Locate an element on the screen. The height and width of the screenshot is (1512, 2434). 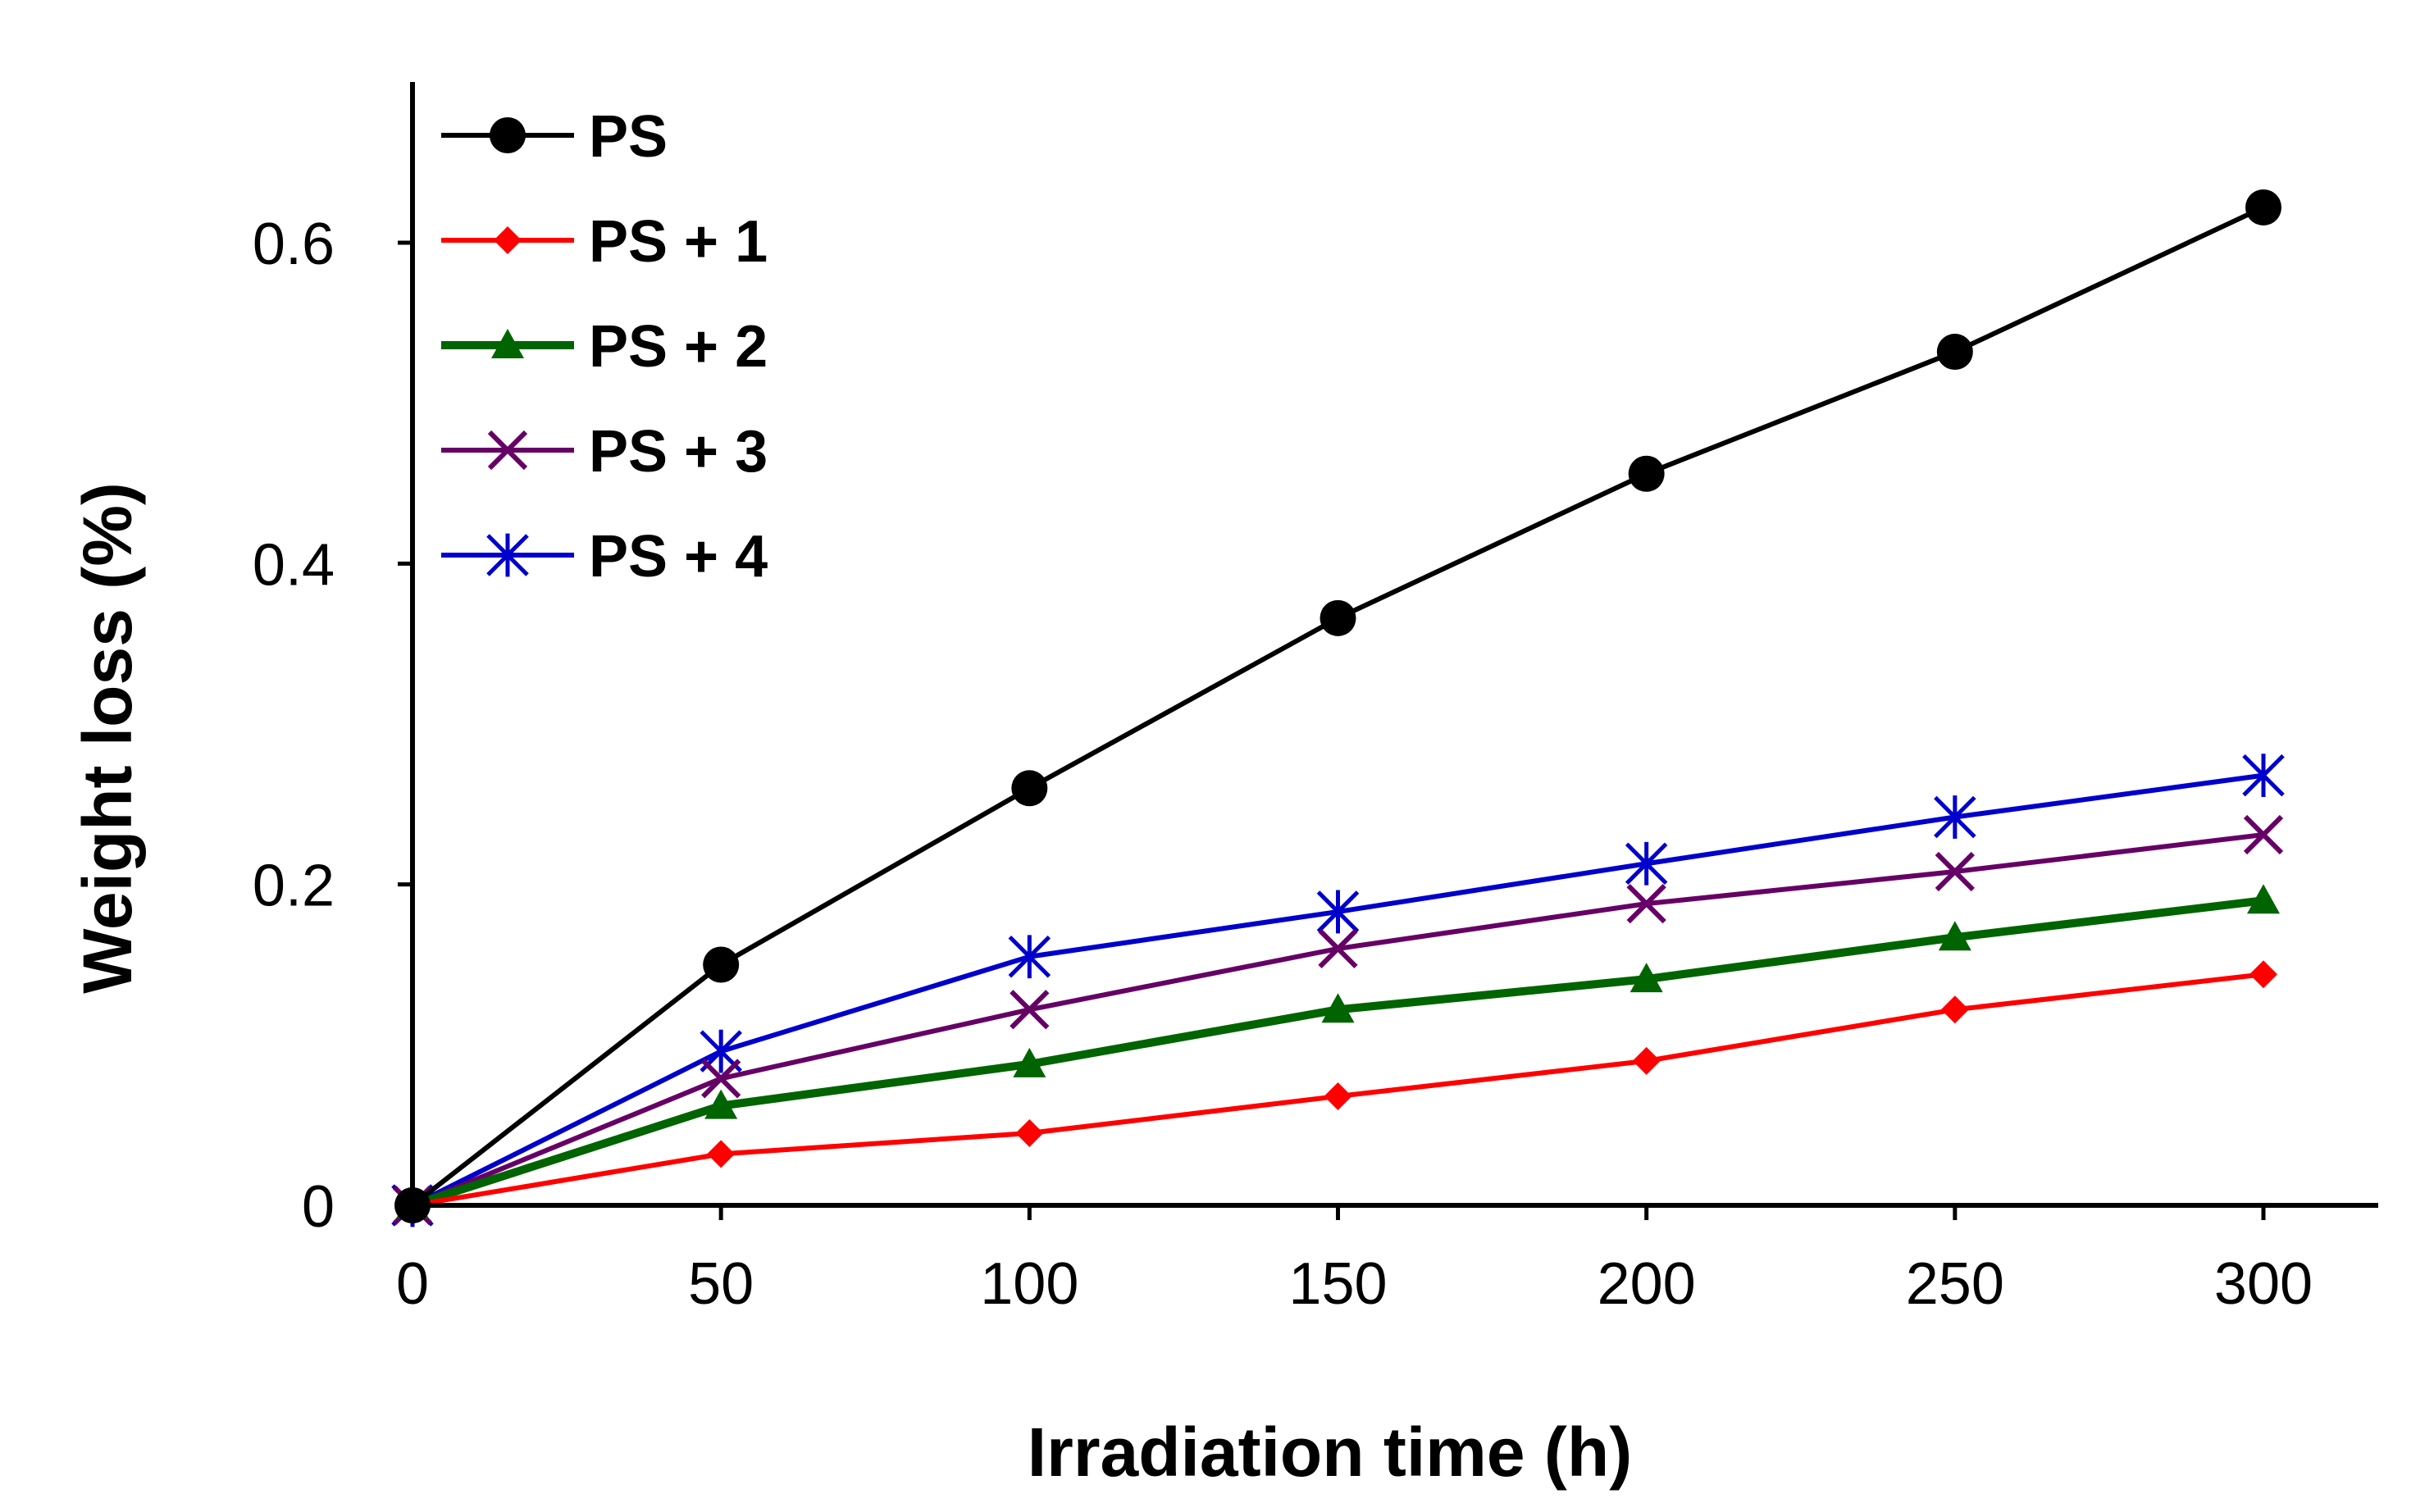
x-tick-label: 150 is located at coordinates (1337, 1284).